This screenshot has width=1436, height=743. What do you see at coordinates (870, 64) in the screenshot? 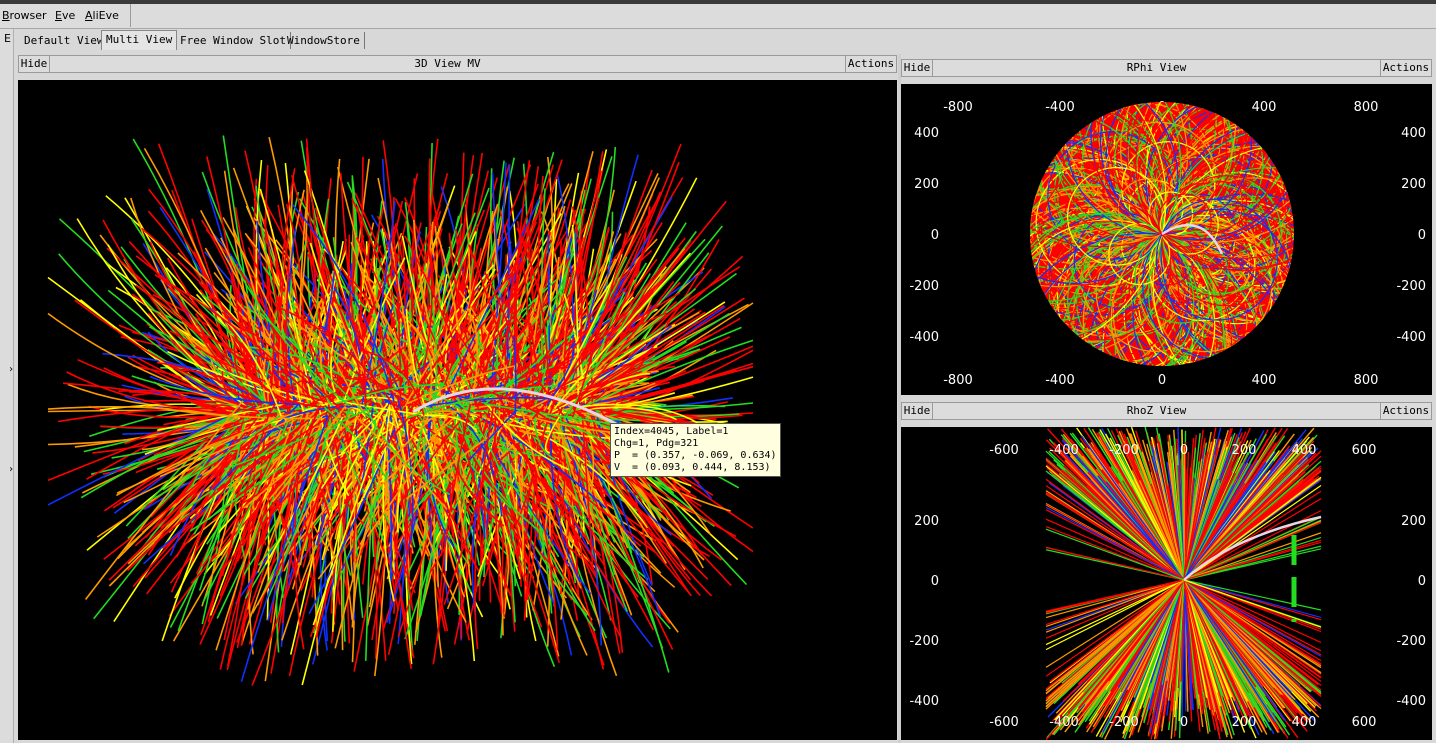
I see `view3d-actions-button: Actions` at bounding box center [870, 64].